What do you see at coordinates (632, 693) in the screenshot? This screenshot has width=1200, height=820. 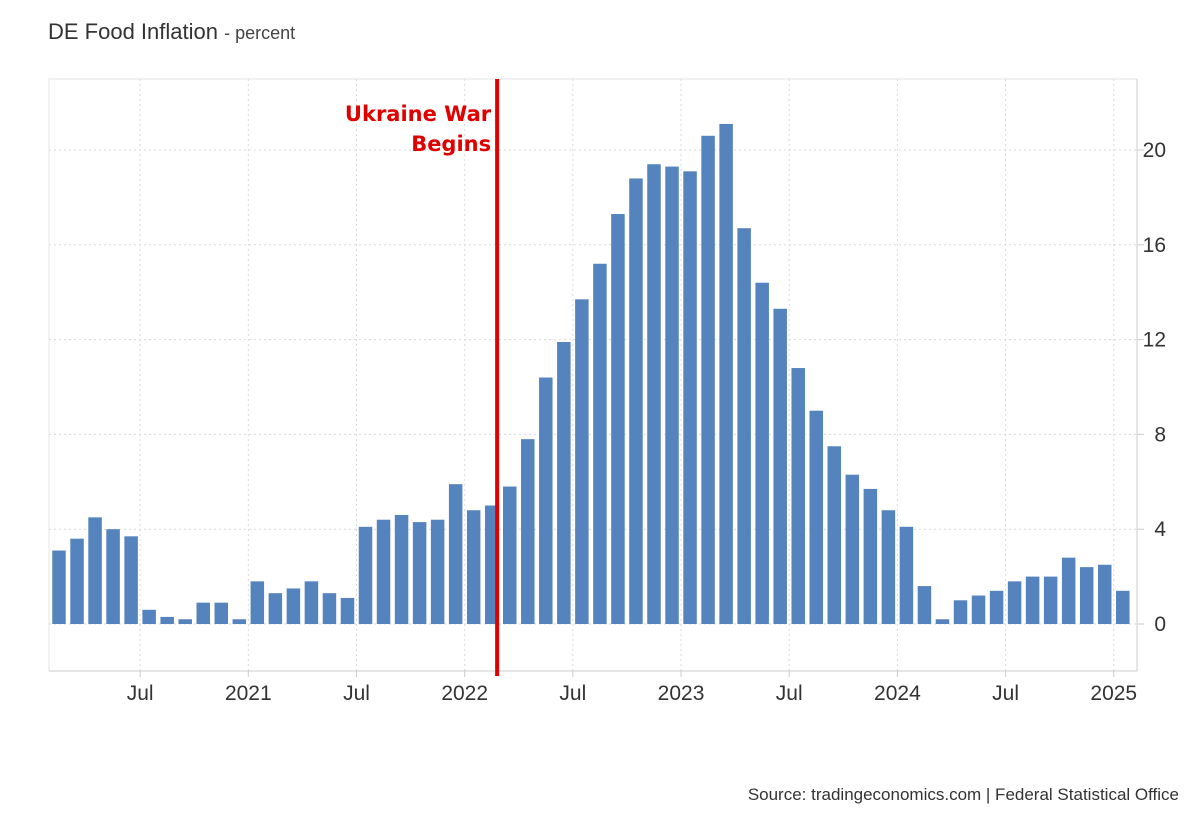 I see `x-tick-labels: Jul 2021 Jul 2022 Jul 2023 Jul 2024 Jul 2025` at bounding box center [632, 693].